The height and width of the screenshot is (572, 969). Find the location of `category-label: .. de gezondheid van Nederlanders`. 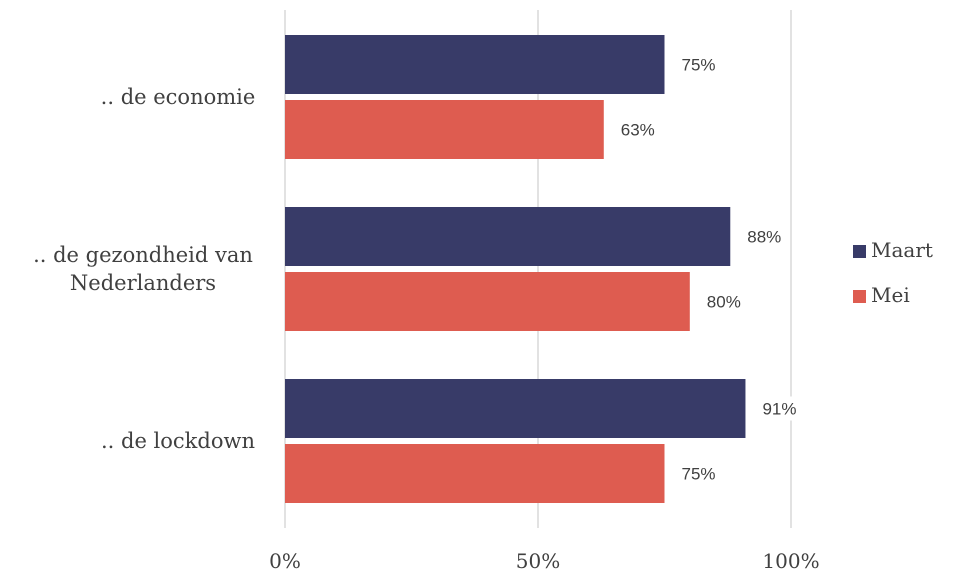

category-label: .. de gezondheid van Nederlanders is located at coordinates (143, 269).